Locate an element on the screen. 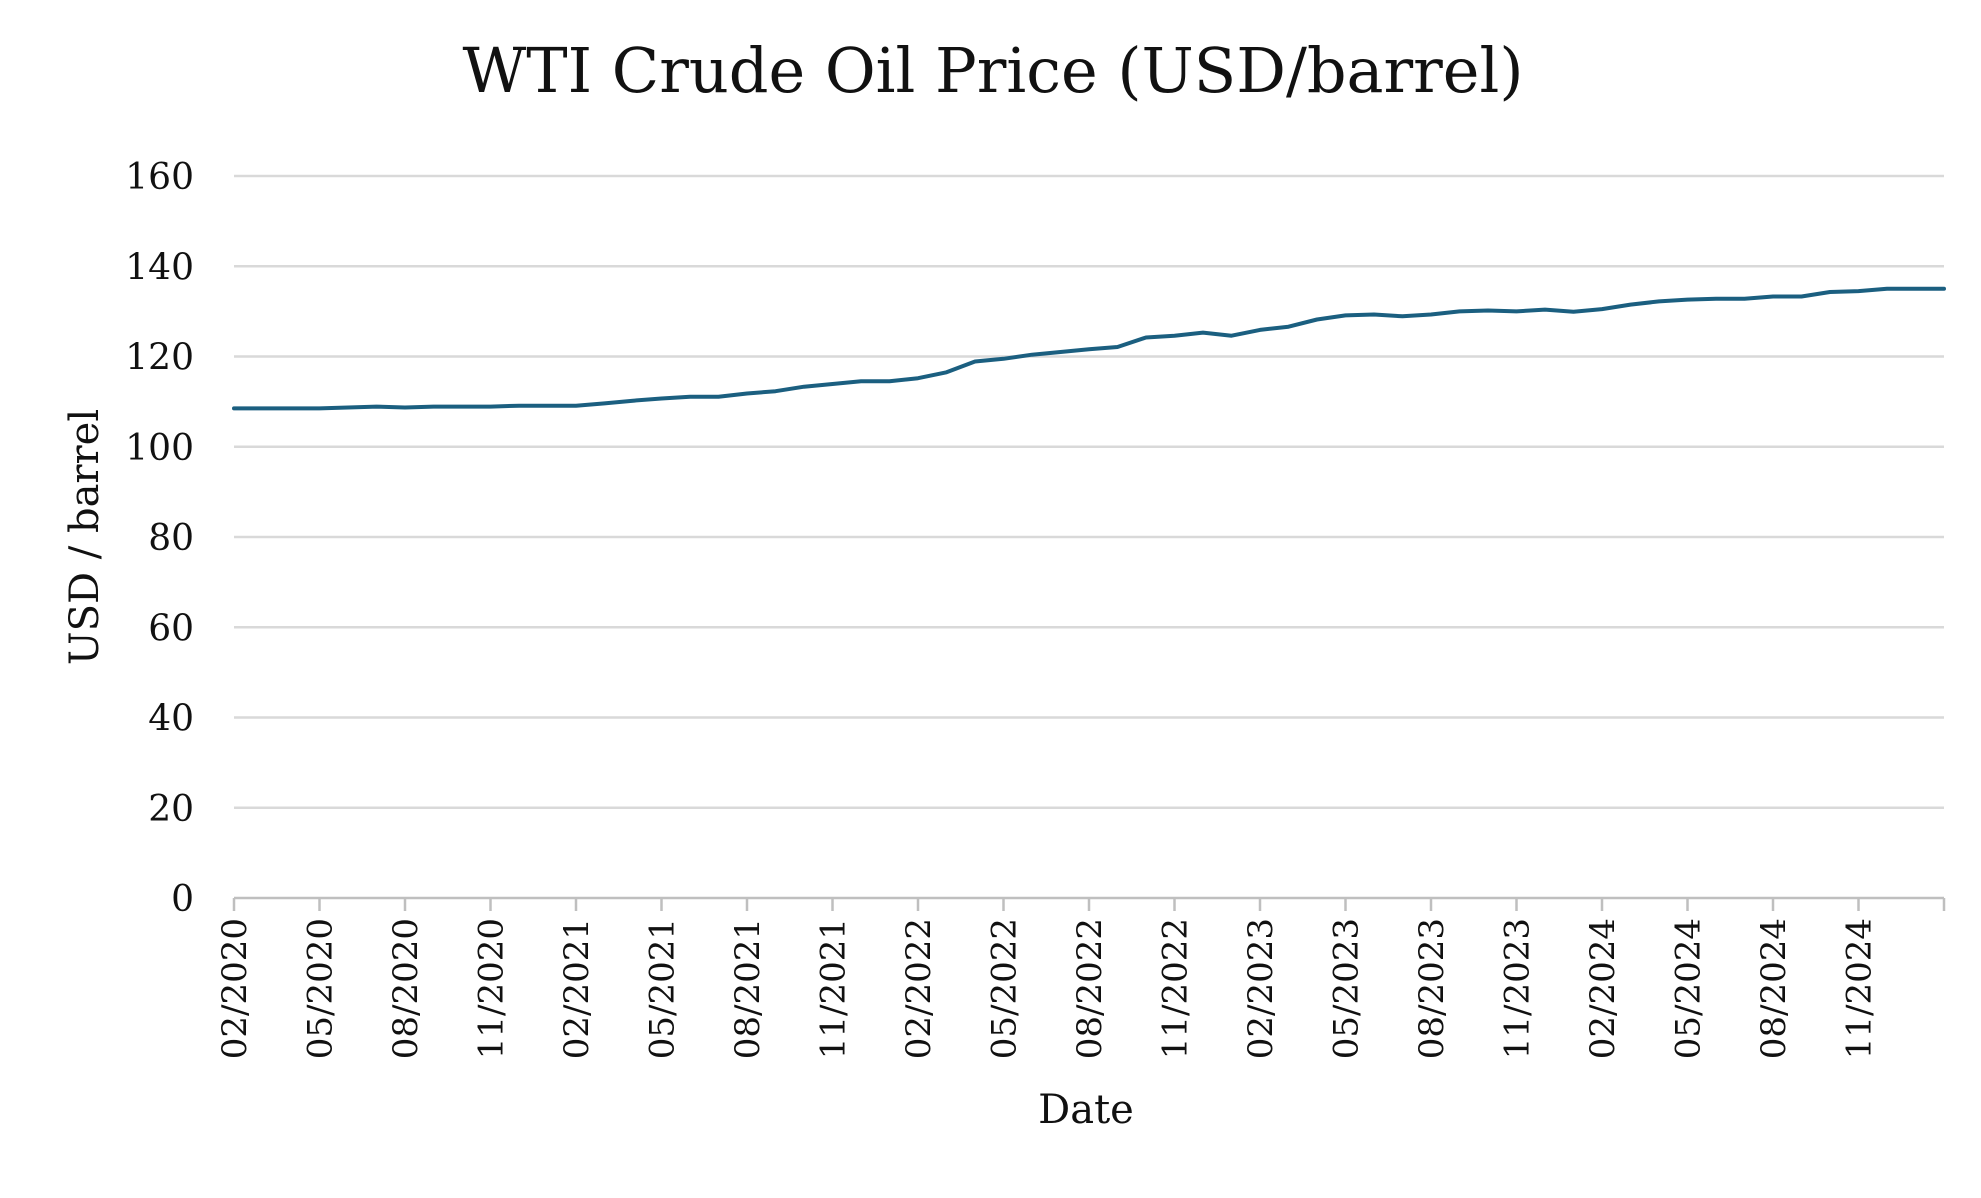 The width and height of the screenshot is (1981, 1198). x-tick-label: 02/2023 is located at coordinates (1261, 988).